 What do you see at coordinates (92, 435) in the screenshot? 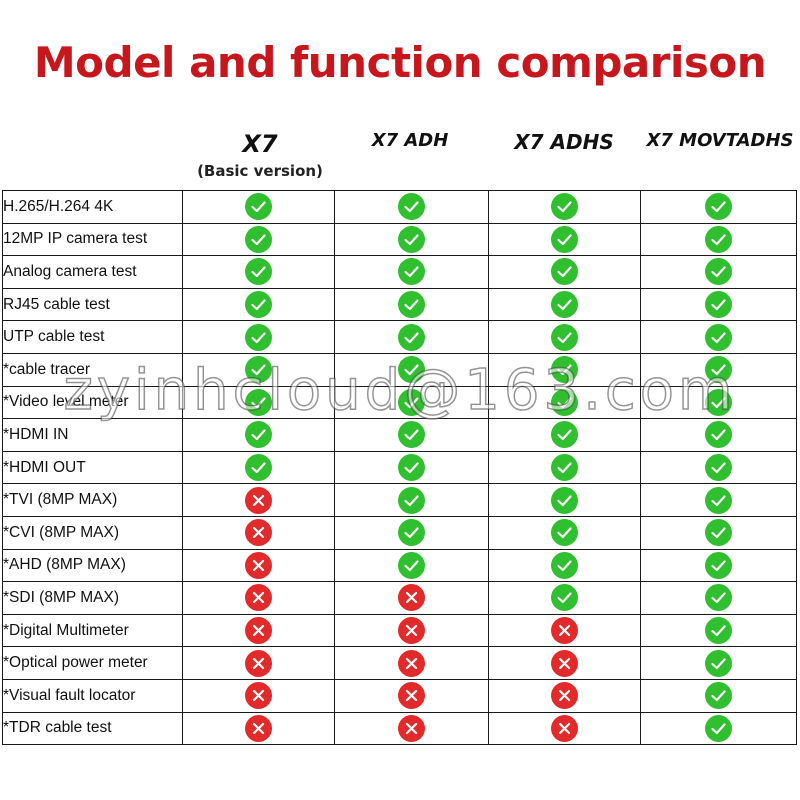
I see `feature-label: *HDMI IN` at bounding box center [92, 435].